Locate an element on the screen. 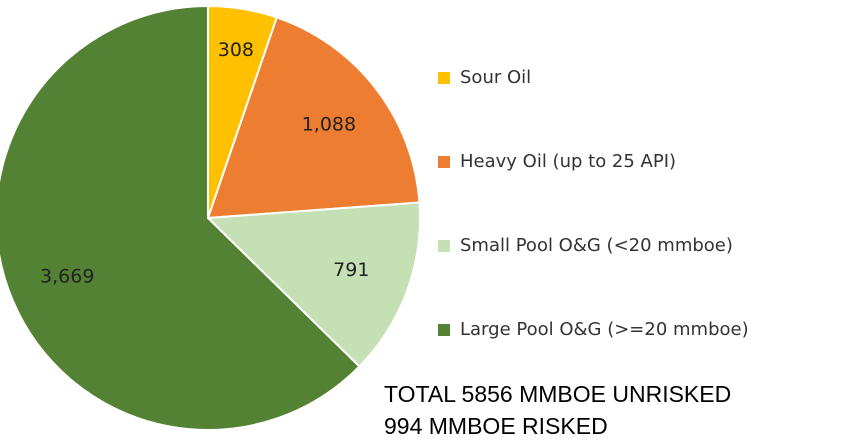 The image size is (855, 441). legend-label: Large Pool O&G (>=20 mmboe) is located at coordinates (604, 329).